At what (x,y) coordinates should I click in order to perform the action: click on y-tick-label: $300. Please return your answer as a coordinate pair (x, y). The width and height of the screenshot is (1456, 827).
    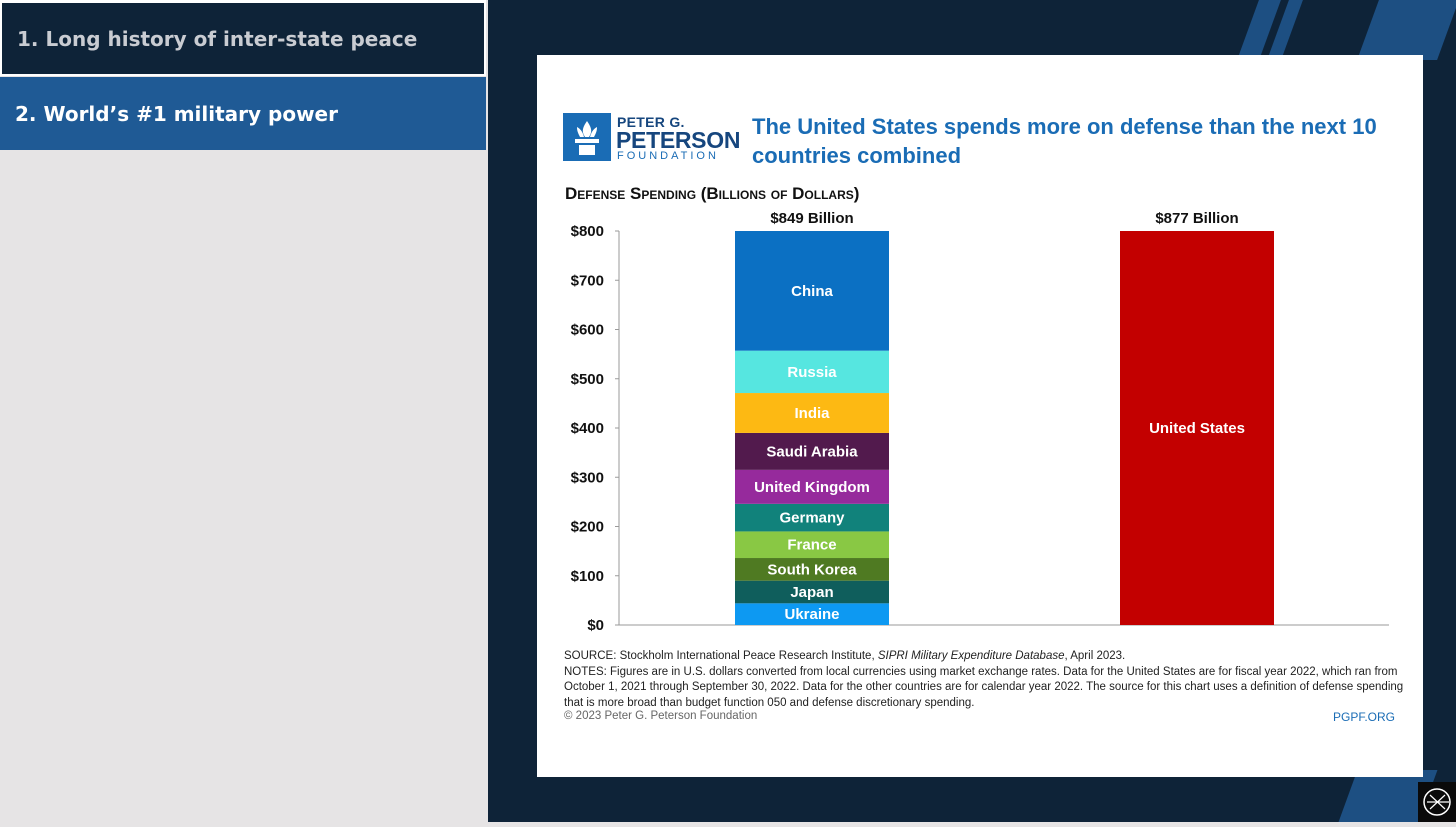
    Looking at the image, I should click on (587, 477).